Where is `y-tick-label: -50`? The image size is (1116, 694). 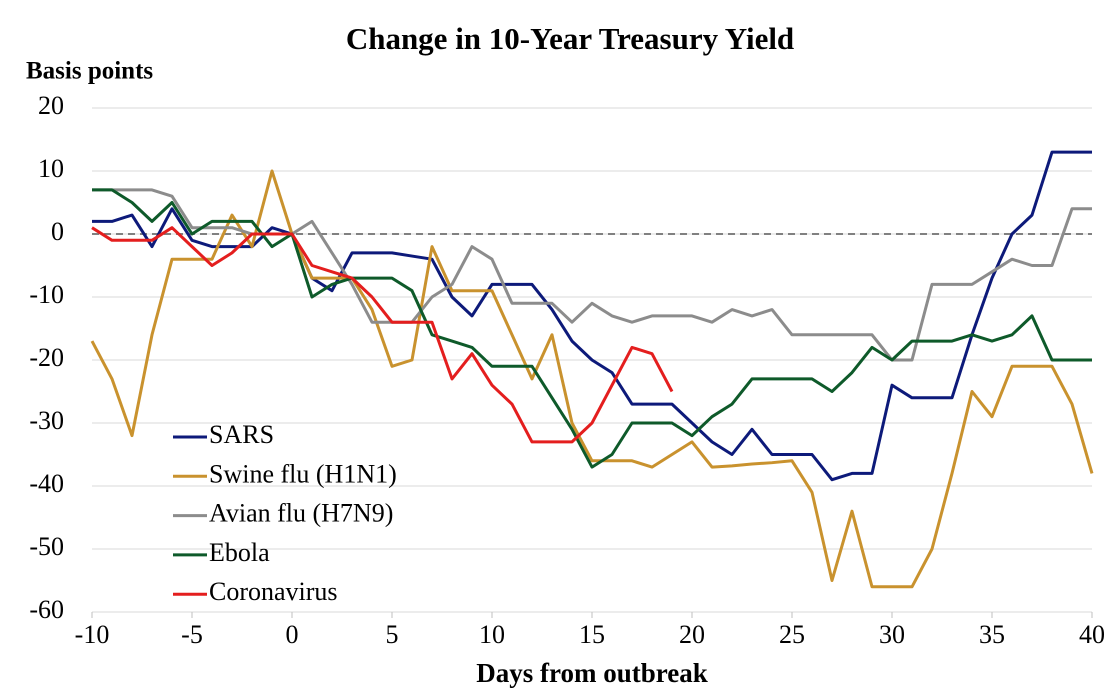 y-tick-label: -50 is located at coordinates (46, 546).